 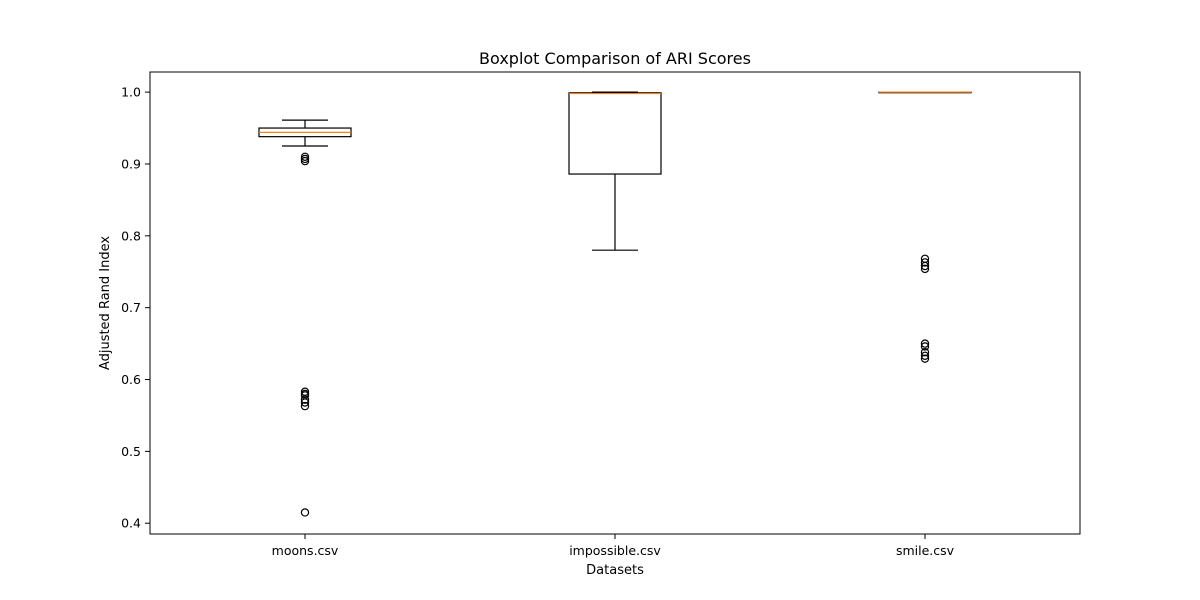 I want to click on y-tick-label: 0.6, so click(x=131, y=379).